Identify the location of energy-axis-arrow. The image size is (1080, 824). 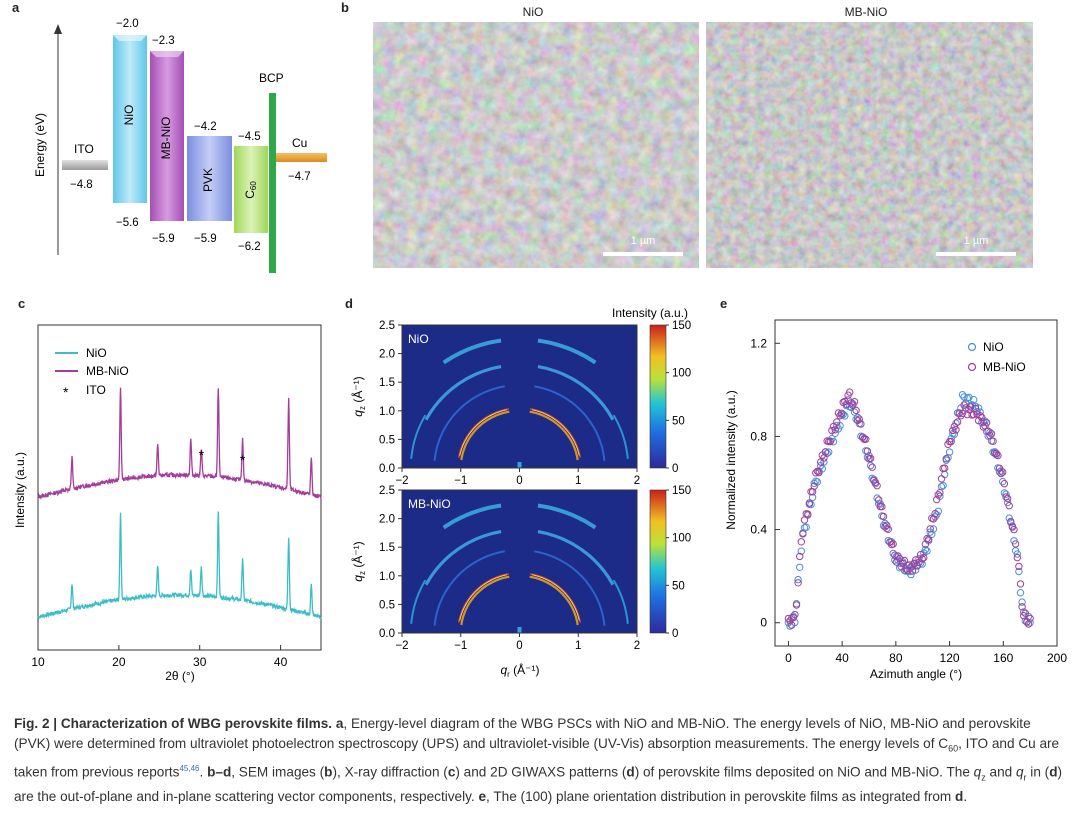
(58, 29).